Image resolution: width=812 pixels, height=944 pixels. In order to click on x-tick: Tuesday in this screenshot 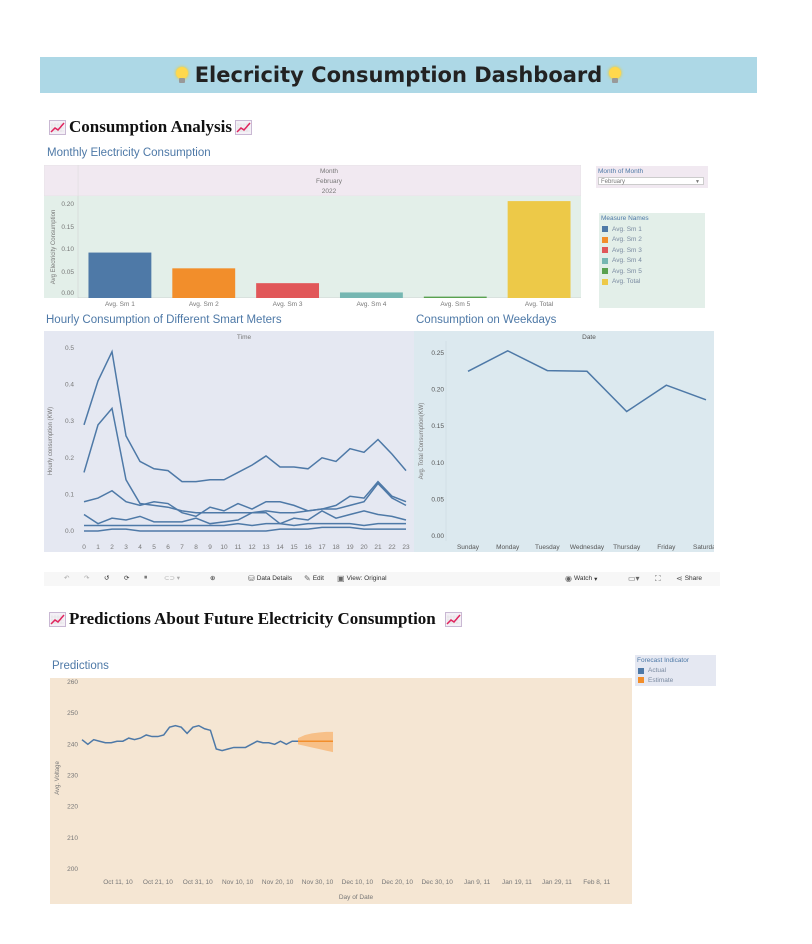, I will do `click(547, 547)`.